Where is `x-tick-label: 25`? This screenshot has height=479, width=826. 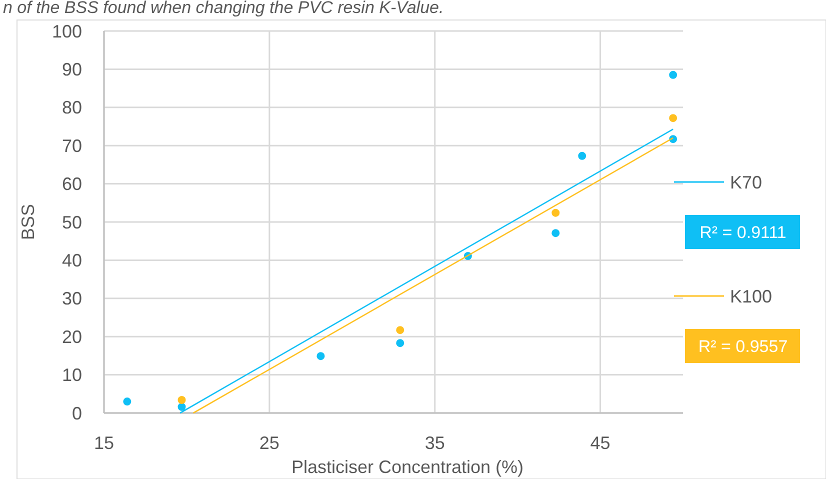
x-tick-label: 25 is located at coordinates (269, 443).